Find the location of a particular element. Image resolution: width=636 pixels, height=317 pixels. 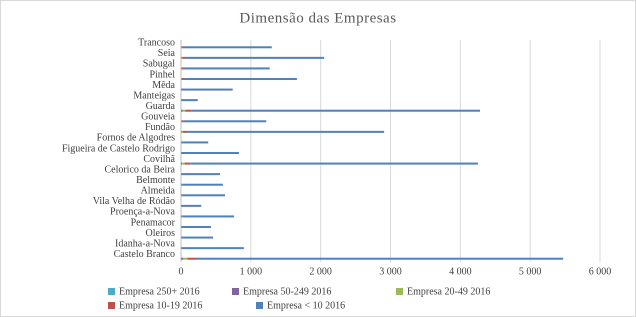

y-tick-label: Belmonte is located at coordinates (155, 180).